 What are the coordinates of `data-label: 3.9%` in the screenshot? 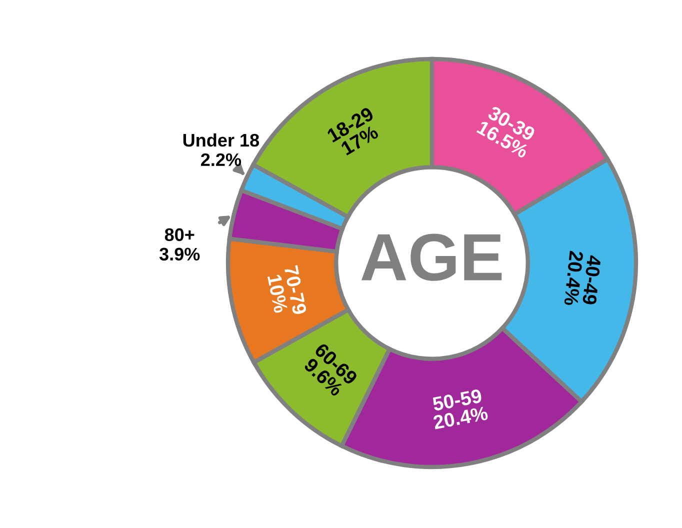 It's located at (179, 254).